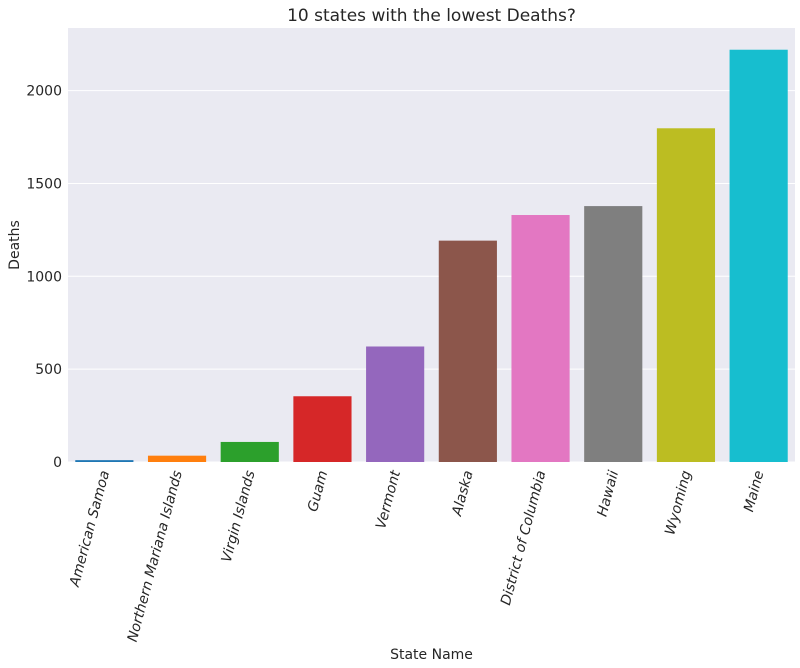 This screenshot has width=800, height=668. Describe the element at coordinates (44, 92) in the screenshot. I see `y-tick-label: 2000` at that location.